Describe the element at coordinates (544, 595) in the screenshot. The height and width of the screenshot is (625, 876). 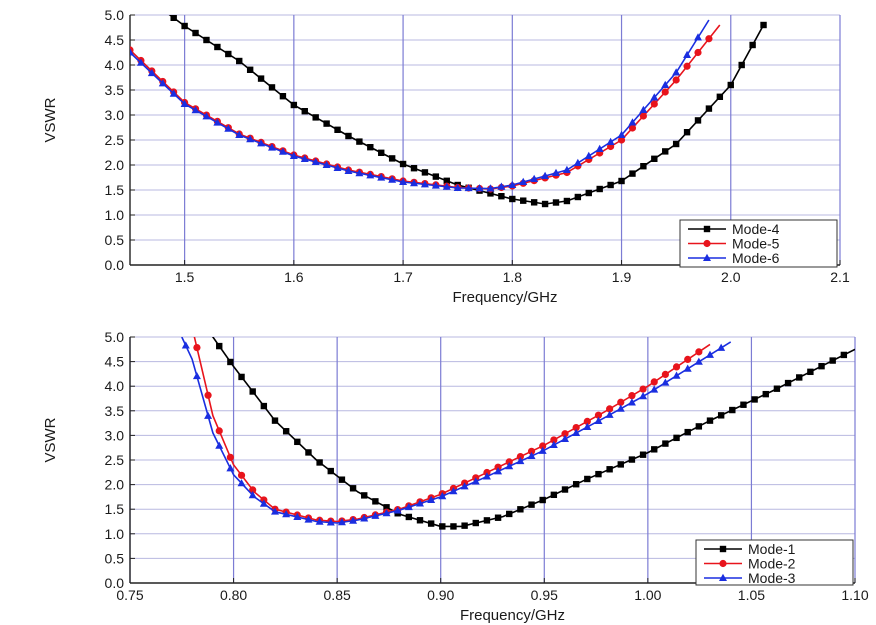
I see `x-tick-label: 0.95` at that location.